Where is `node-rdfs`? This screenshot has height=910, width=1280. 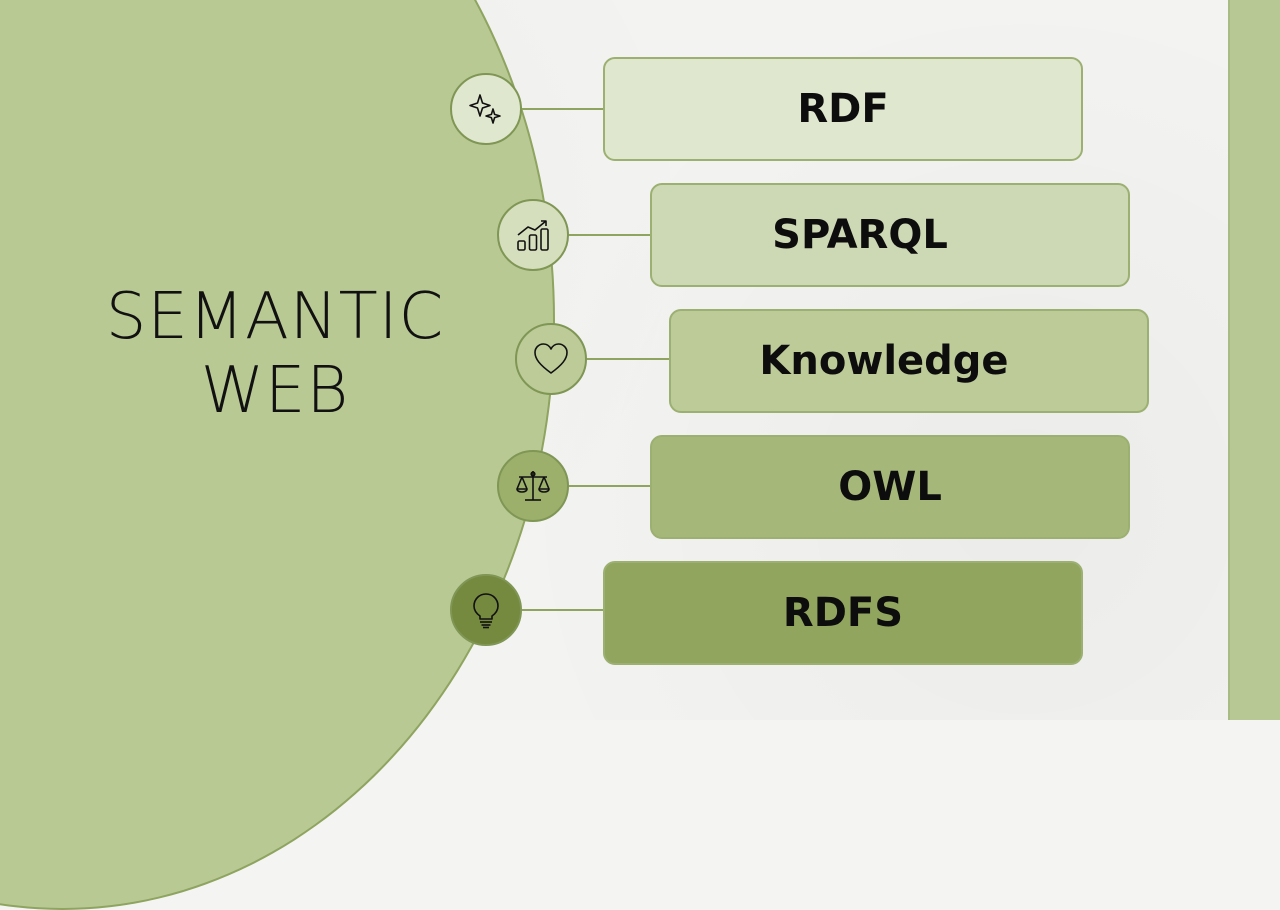
node-rdfs is located at coordinates (486, 610).